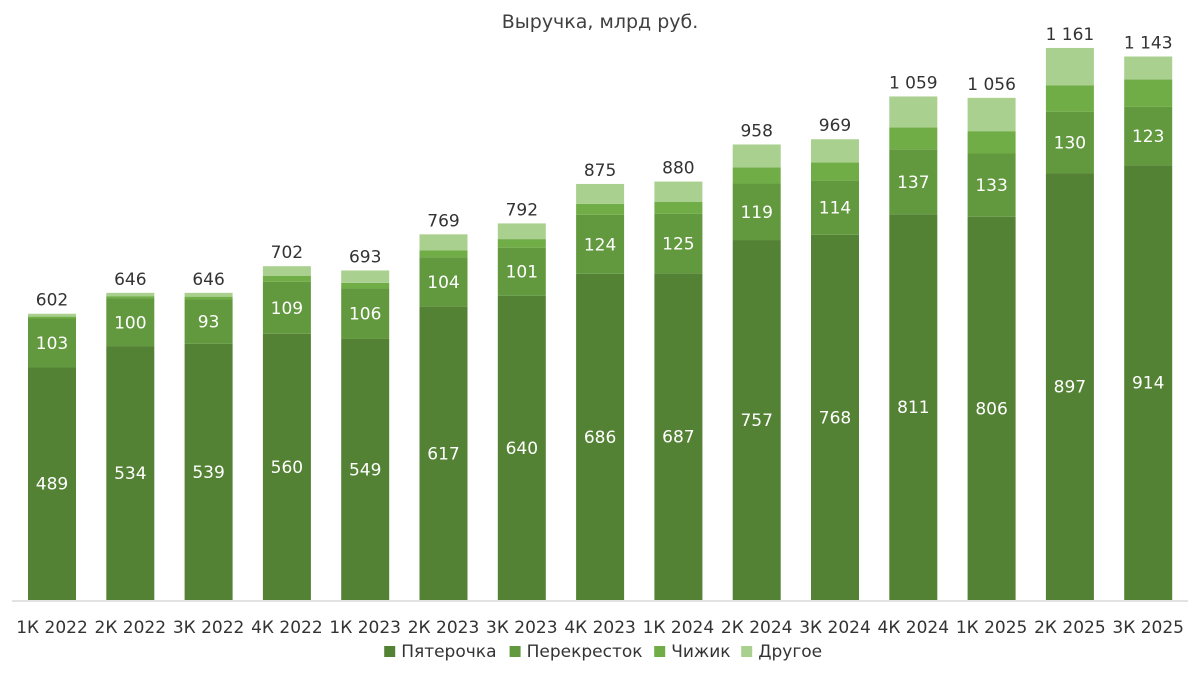 The width and height of the screenshot is (1200, 679). What do you see at coordinates (130, 280) in the screenshot?
I see `total-label-2к-2022: 646` at bounding box center [130, 280].